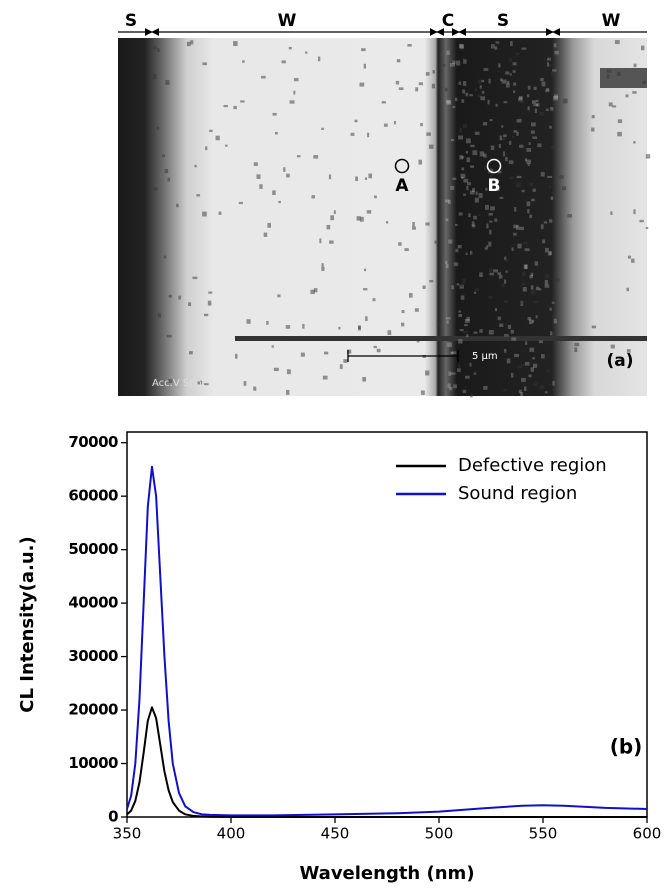  What do you see at coordinates (494, 186) in the screenshot?
I see `point-label: B` at bounding box center [494, 186].